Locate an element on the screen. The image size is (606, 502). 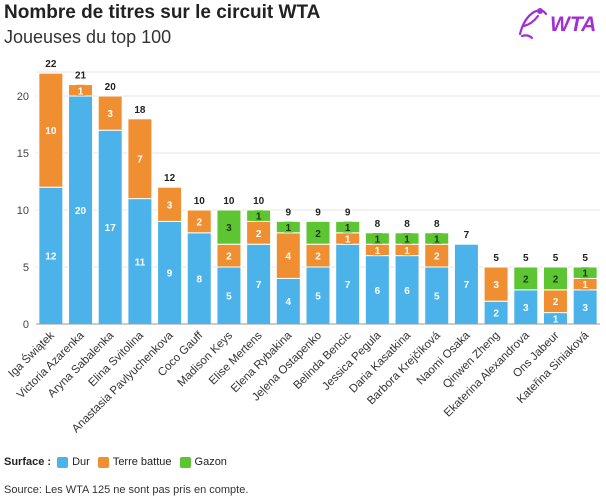
data-label-dur: 1 is located at coordinates (556, 319).